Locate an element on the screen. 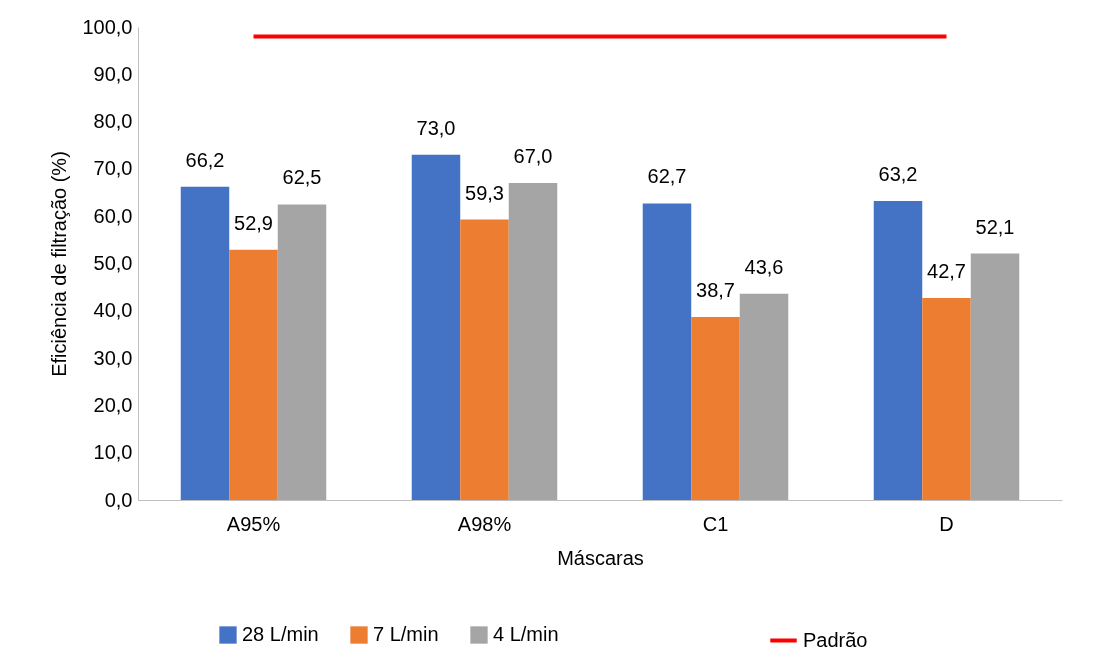  data-label: 62,7 is located at coordinates (667, 176).